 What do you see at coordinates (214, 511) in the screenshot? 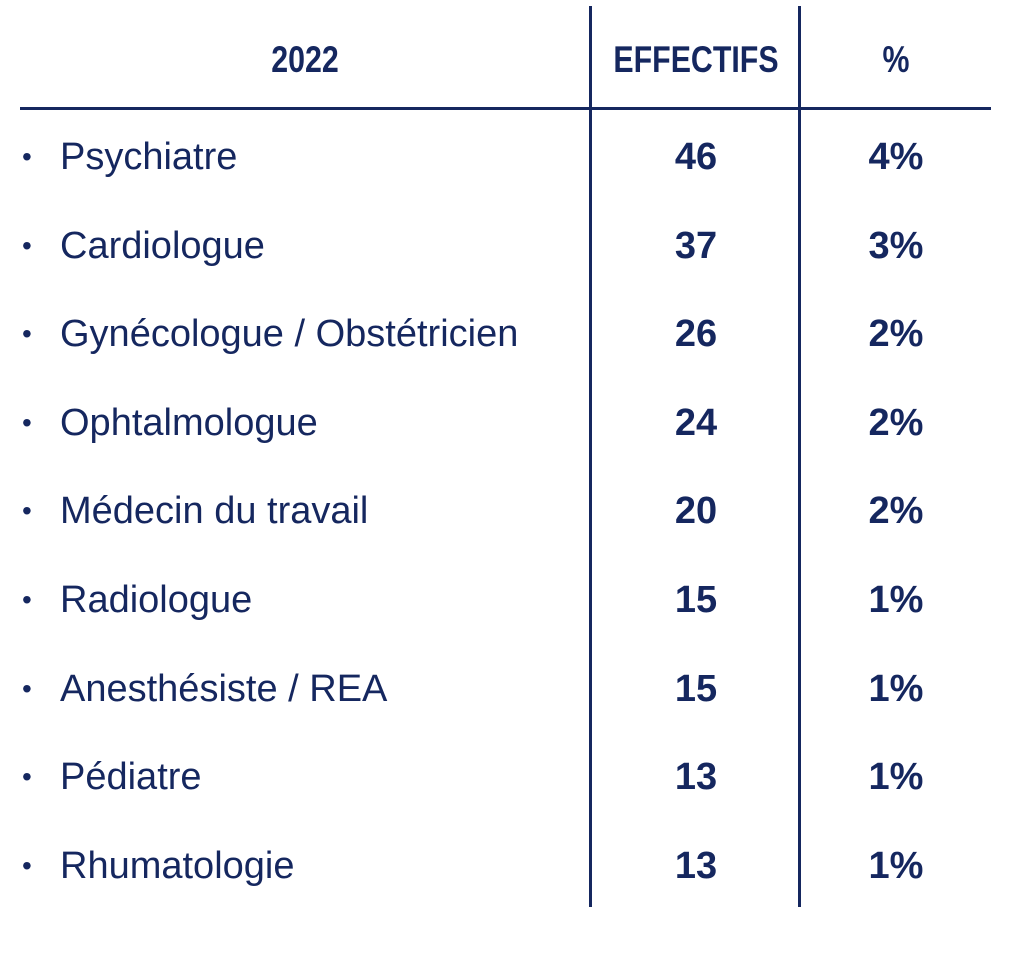
I see `row-label: Médecin du travail` at bounding box center [214, 511].